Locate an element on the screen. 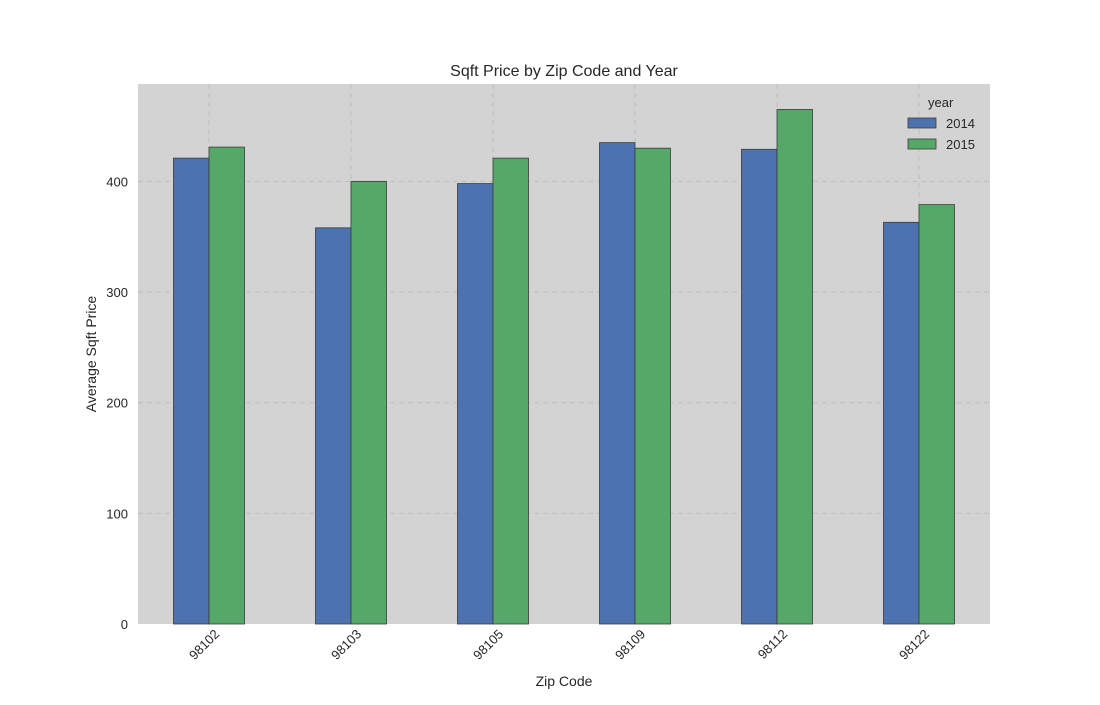  y-tick-label: 300 is located at coordinates (117, 292).